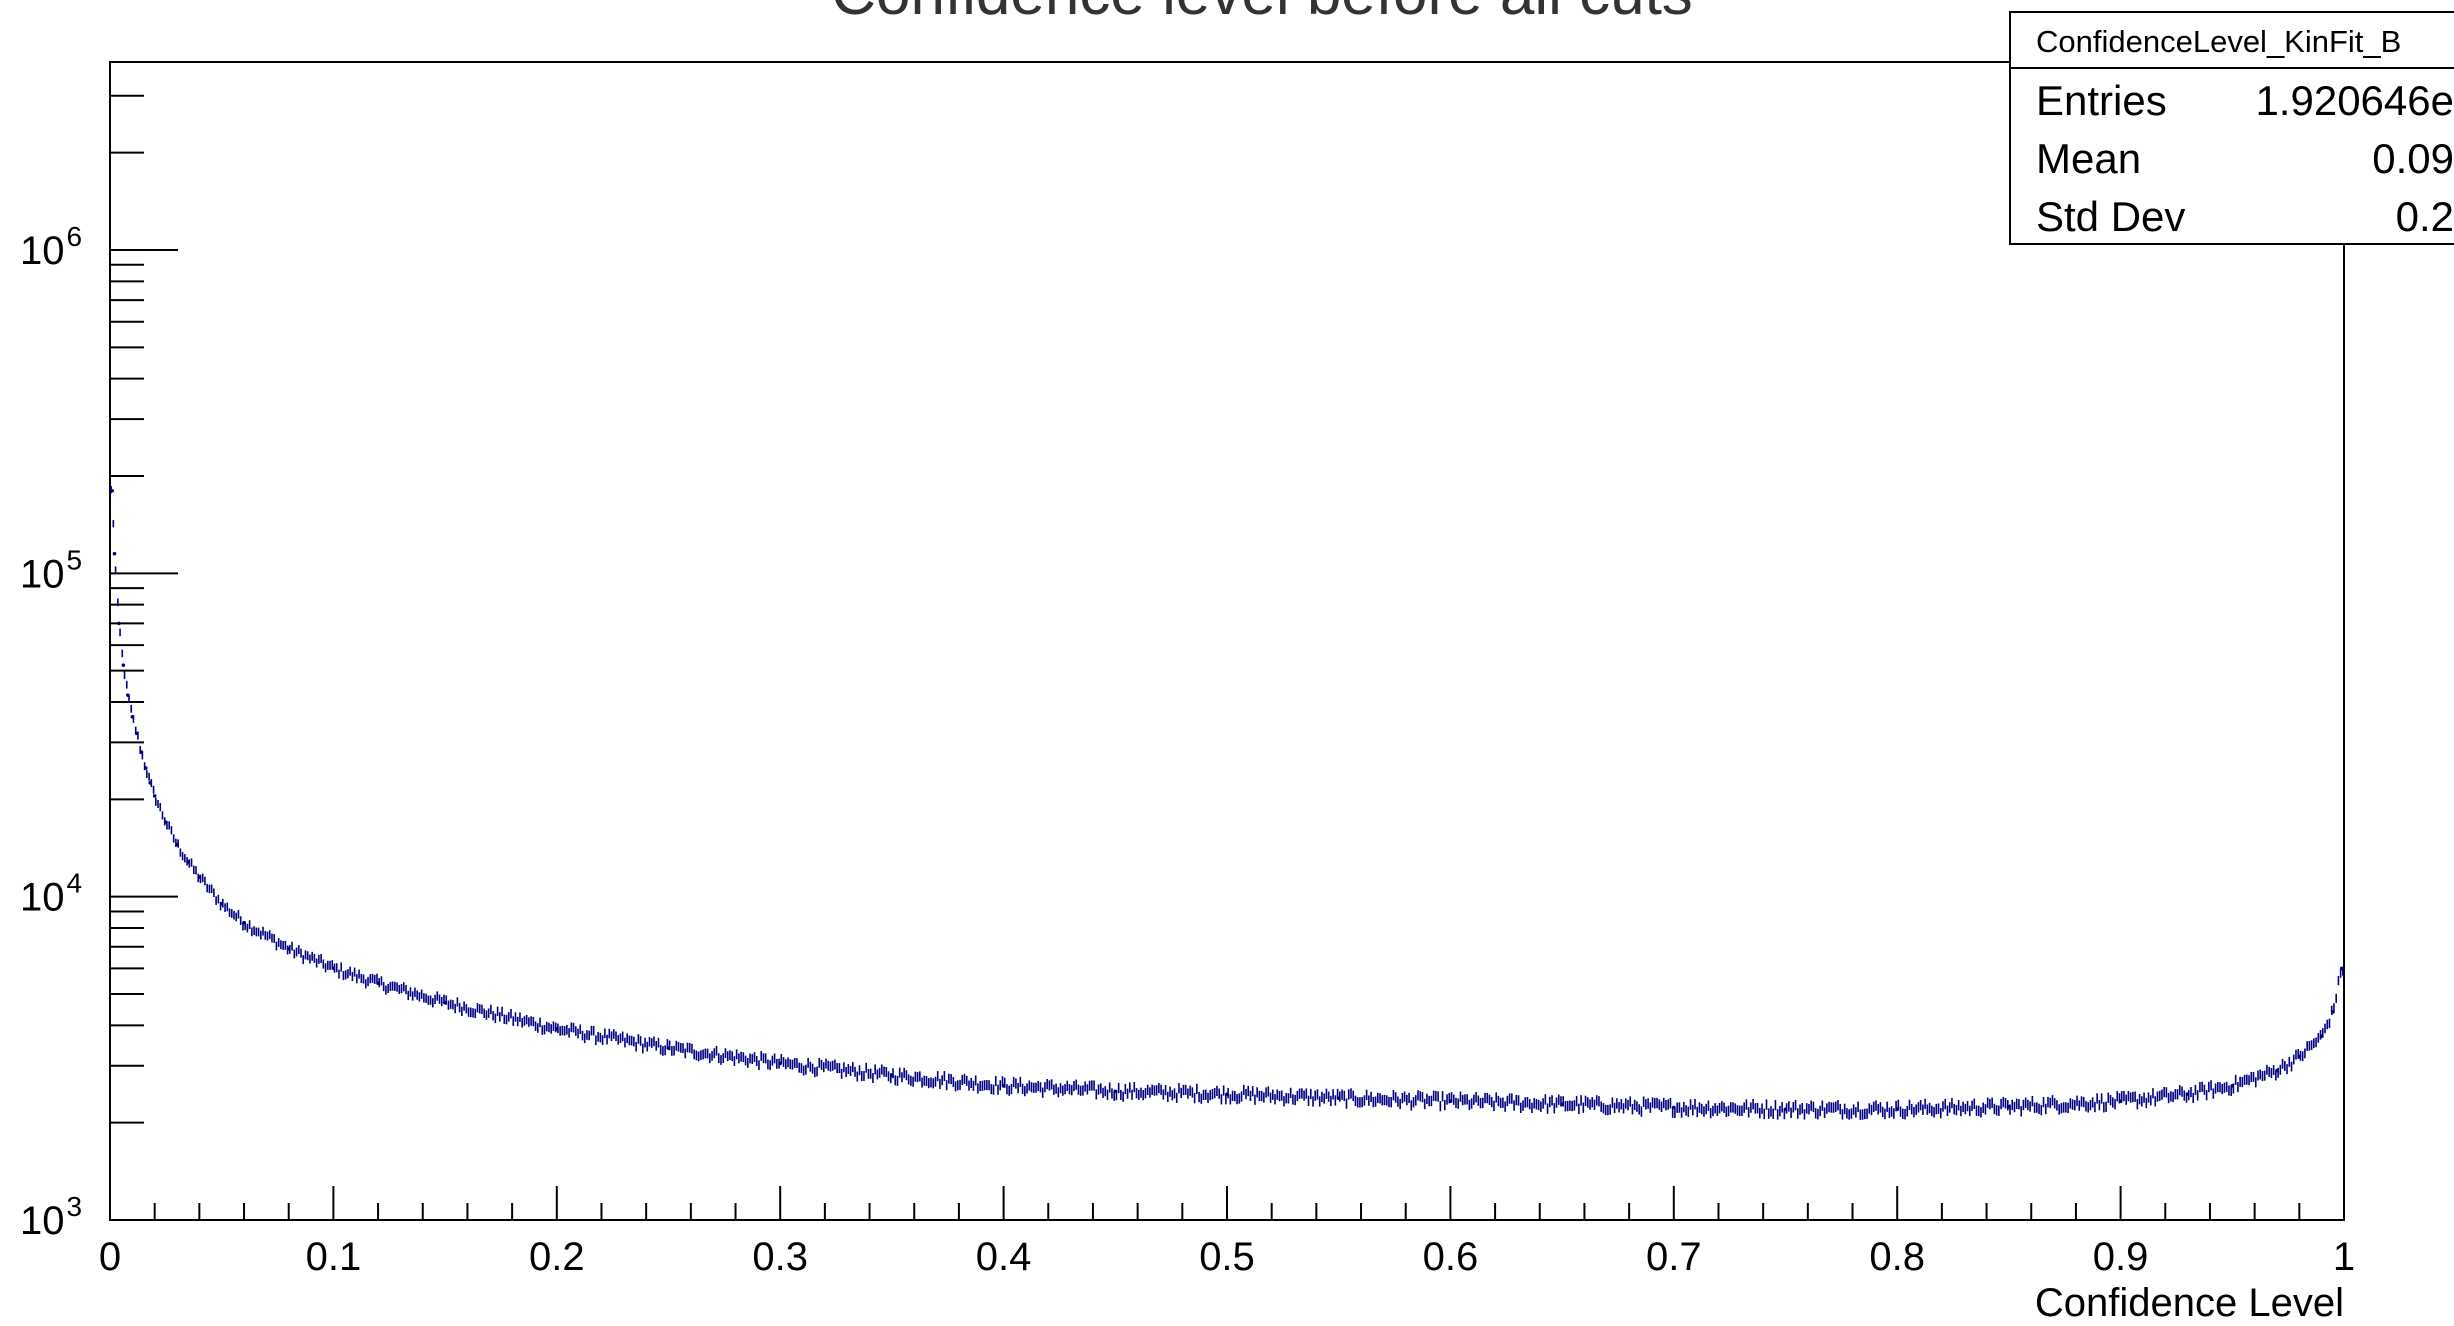 The height and width of the screenshot is (1326, 2454). Describe the element at coordinates (51, 894) in the screenshot. I see `y-tick-label: 10⁴` at that location.